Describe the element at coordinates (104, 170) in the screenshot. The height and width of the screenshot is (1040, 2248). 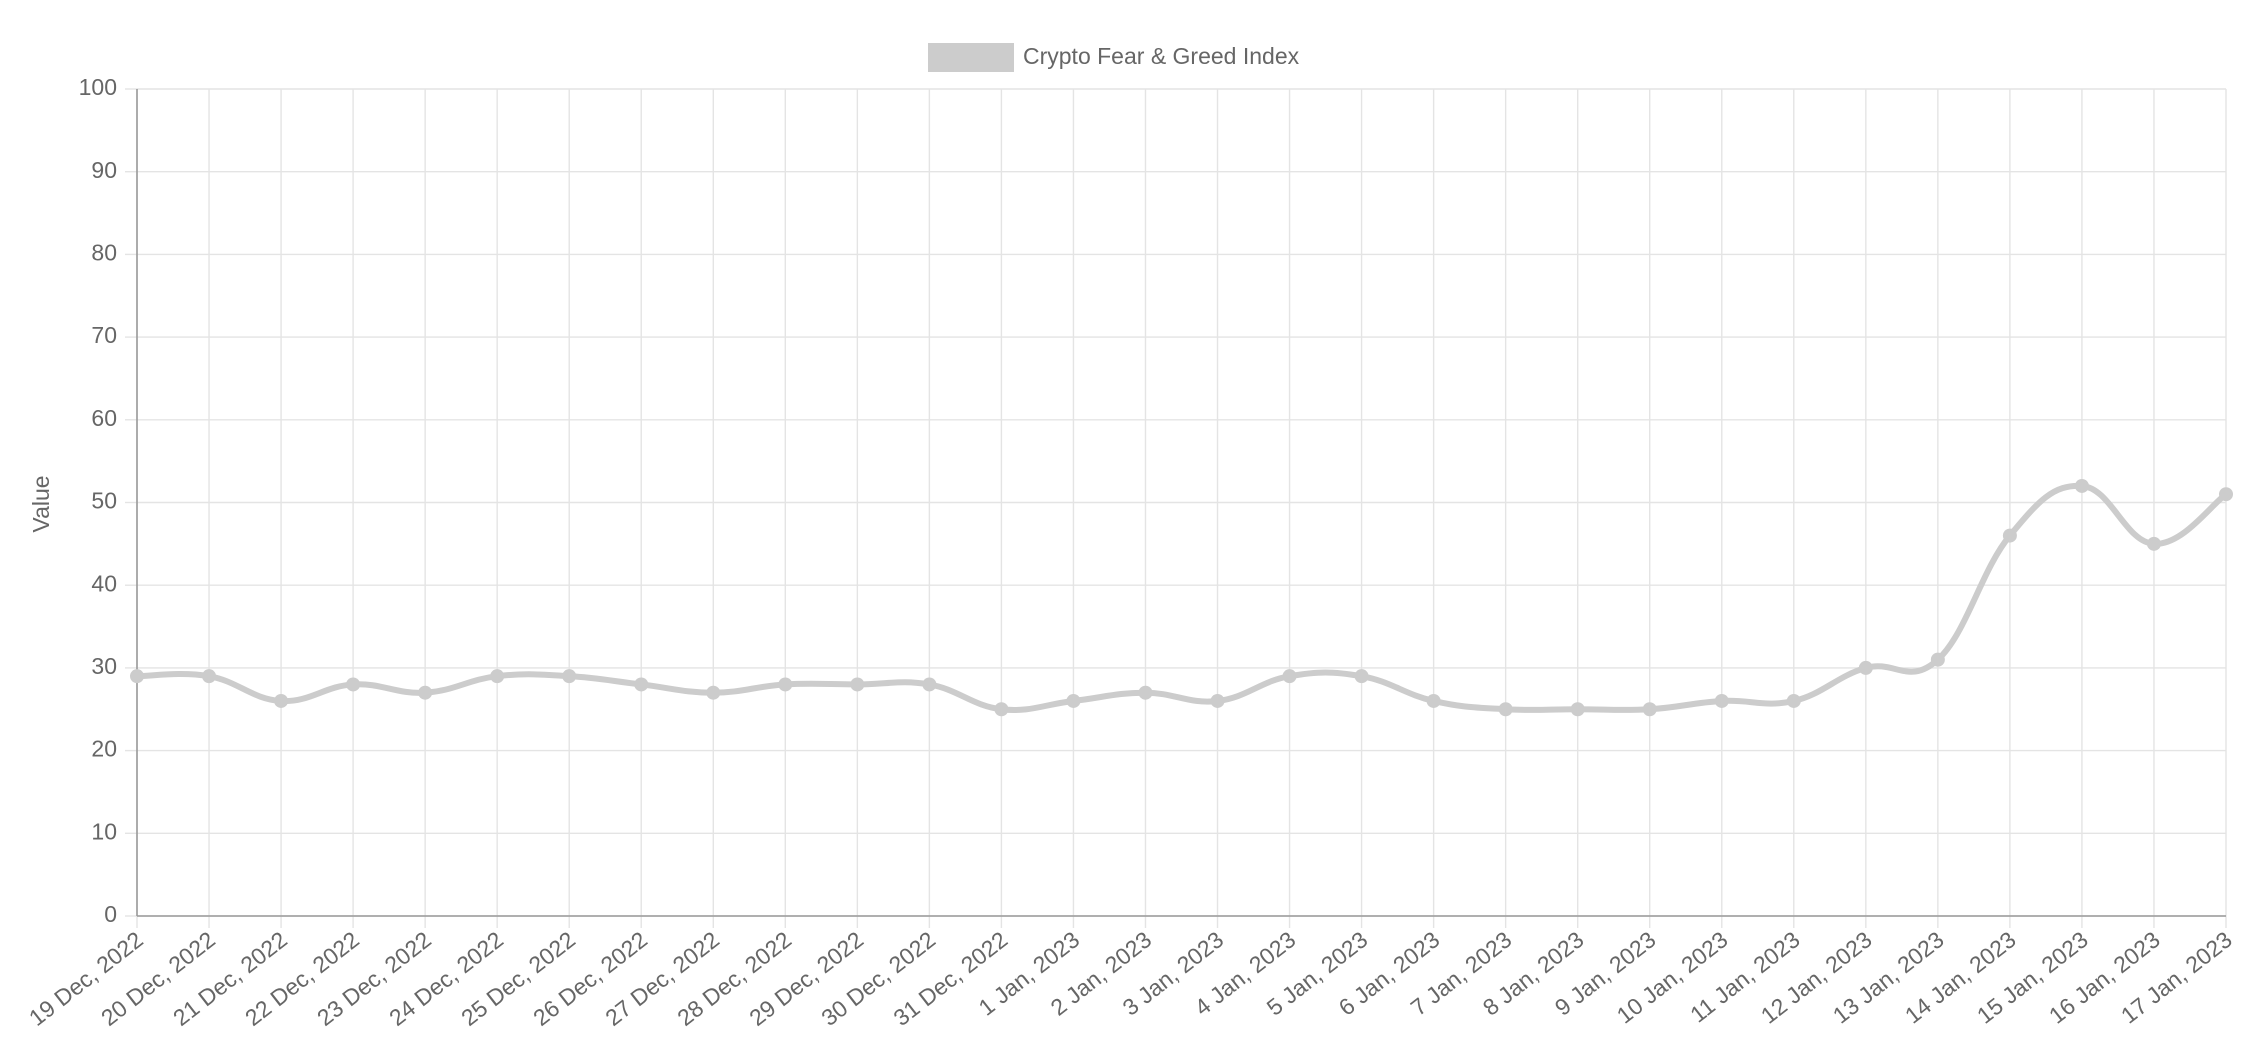
I see `y-tick-label: 90` at that location.